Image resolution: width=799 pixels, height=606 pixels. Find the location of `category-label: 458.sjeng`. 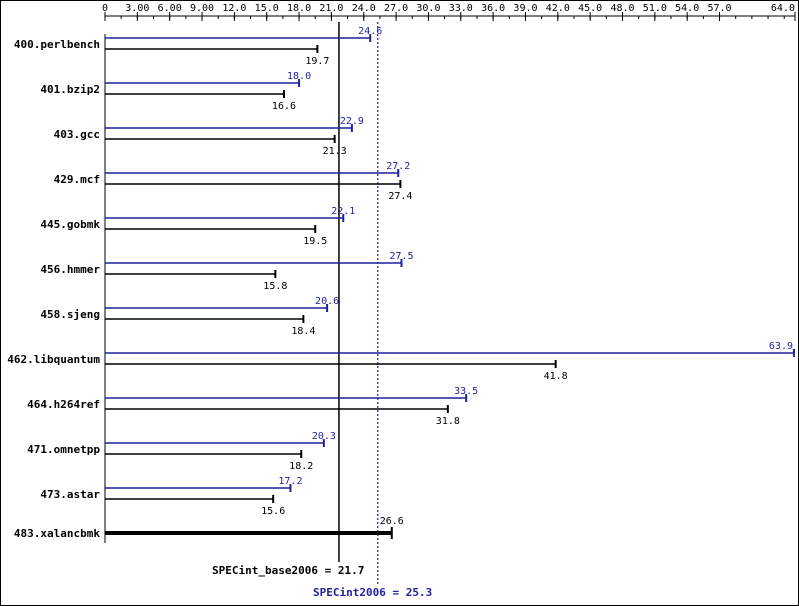

category-label: 458.sjeng is located at coordinates (70, 314).